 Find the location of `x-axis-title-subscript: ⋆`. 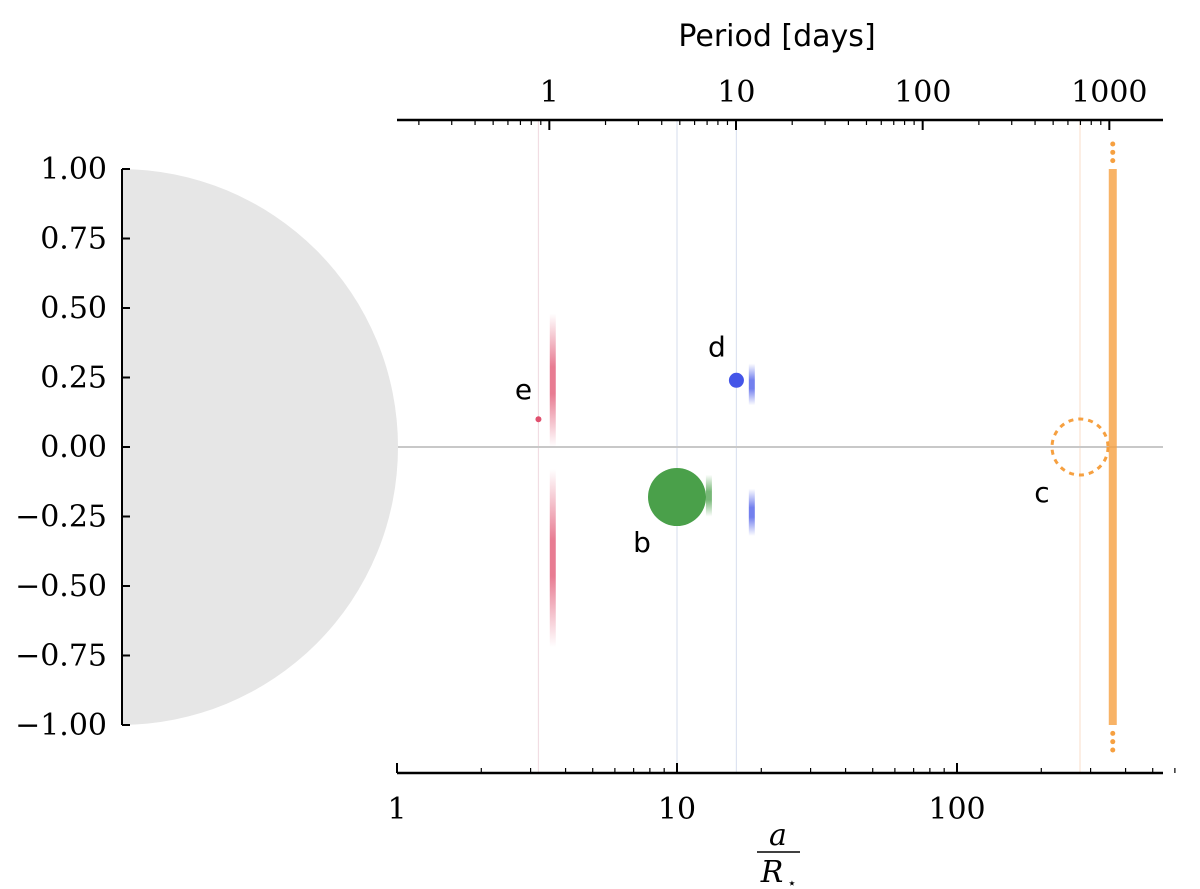

x-axis-title-subscript: ⋆ is located at coordinates (791, 881).